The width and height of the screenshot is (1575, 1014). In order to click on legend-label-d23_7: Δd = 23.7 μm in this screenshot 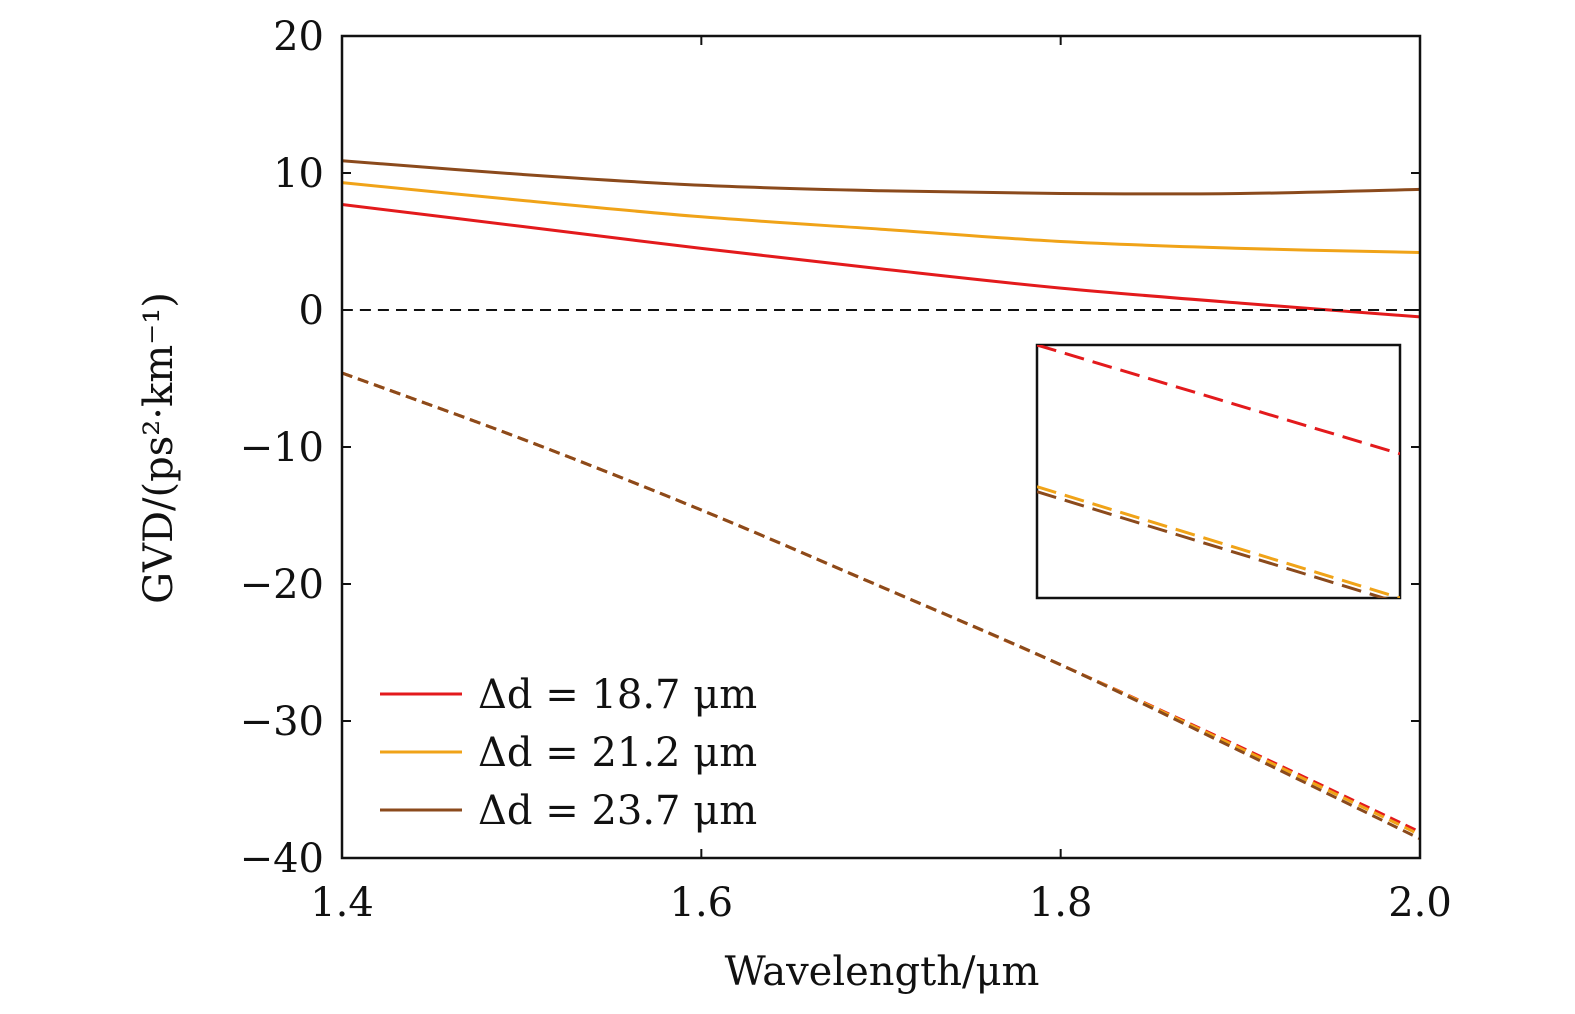, I will do `click(617, 811)`.